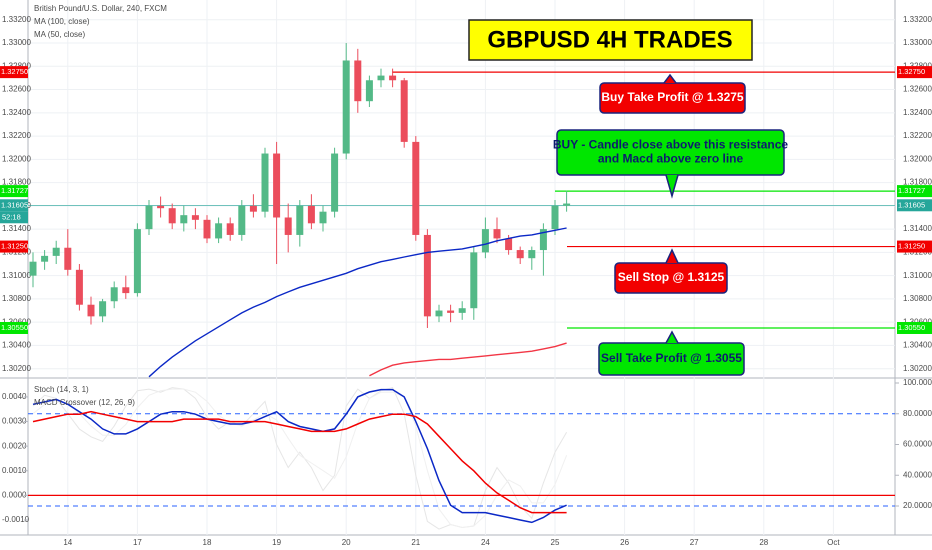 This screenshot has height=550, width=932. Describe the element at coordinates (485, 542) in the screenshot. I see `x-tick-label: 24` at that location.